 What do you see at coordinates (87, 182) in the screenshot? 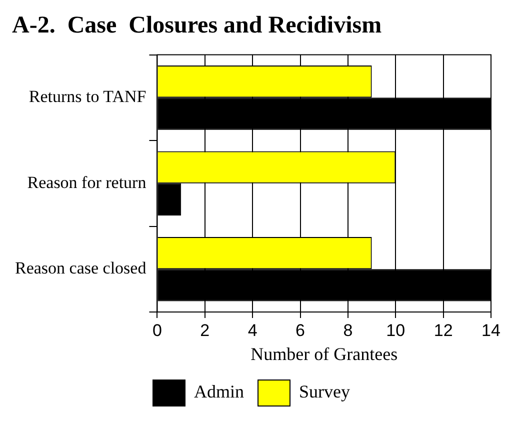
I see `y-tick-label: Reason for return` at bounding box center [87, 182].